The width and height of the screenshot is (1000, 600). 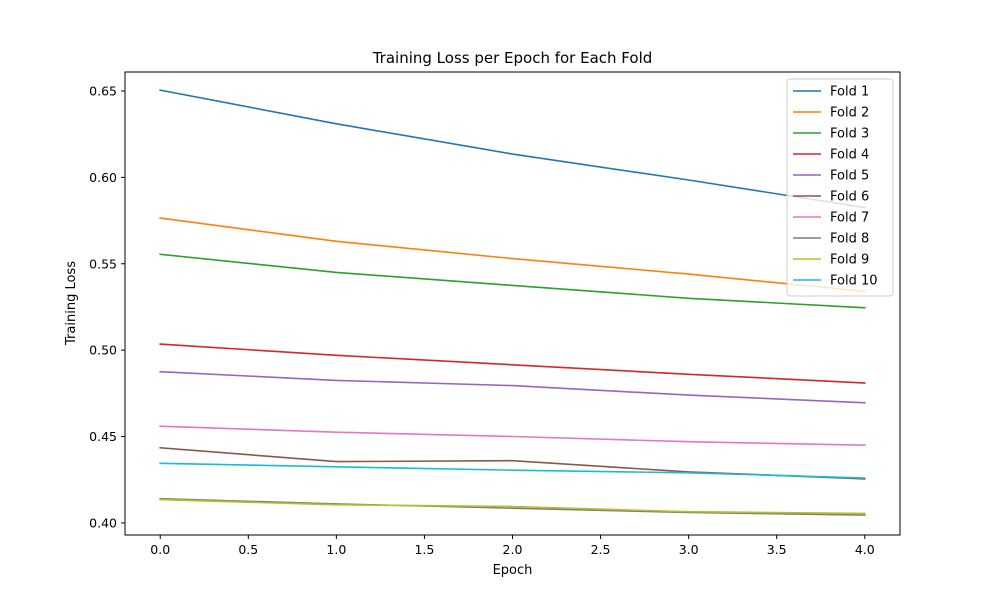 What do you see at coordinates (849, 92) in the screenshot?
I see `legend-label: Fold 1` at bounding box center [849, 92].